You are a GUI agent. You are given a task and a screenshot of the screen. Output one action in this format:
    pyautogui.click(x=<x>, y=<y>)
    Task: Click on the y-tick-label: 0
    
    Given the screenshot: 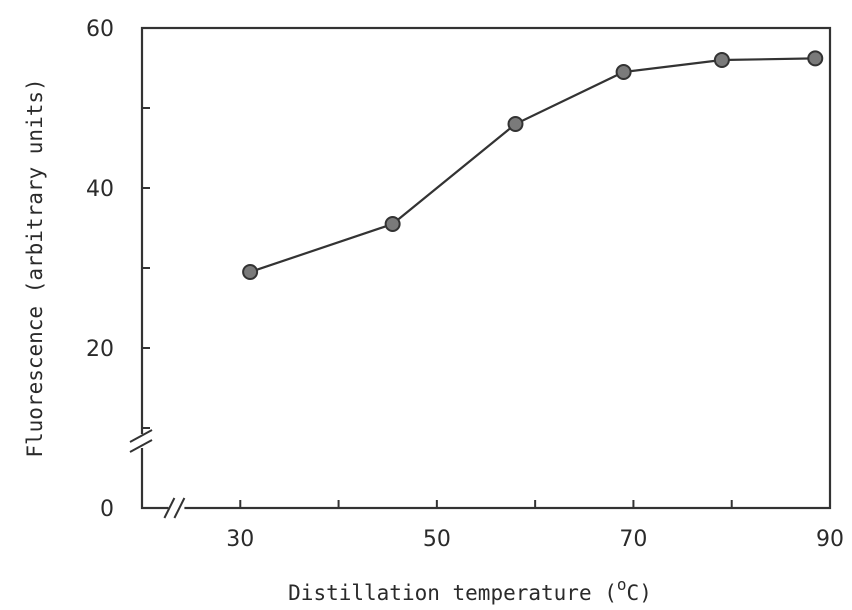 What is the action you would take?
    pyautogui.click(x=107, y=509)
    